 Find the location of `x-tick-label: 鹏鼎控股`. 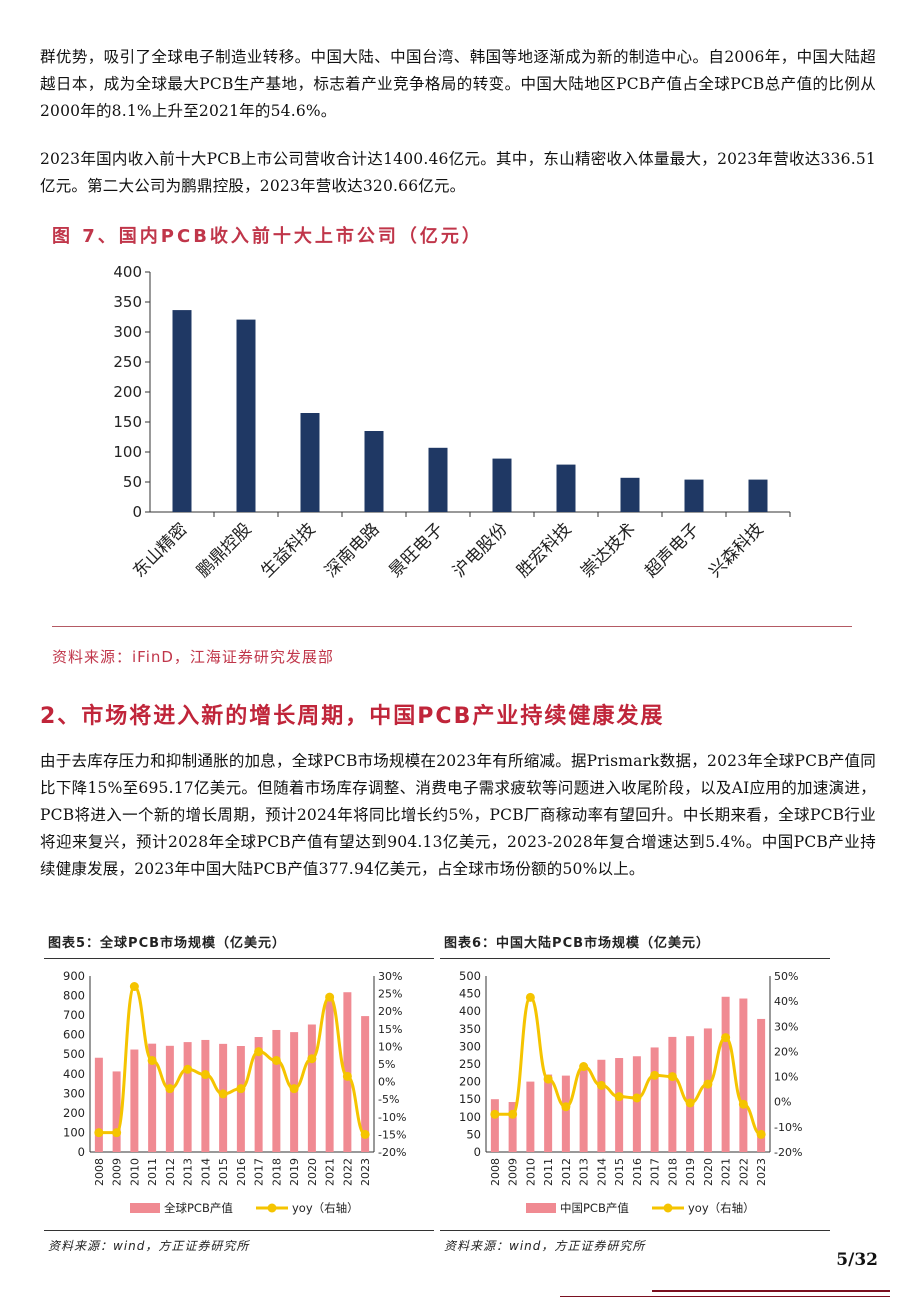

x-tick-label: 鹏鼎控股 is located at coordinates (224, 550).